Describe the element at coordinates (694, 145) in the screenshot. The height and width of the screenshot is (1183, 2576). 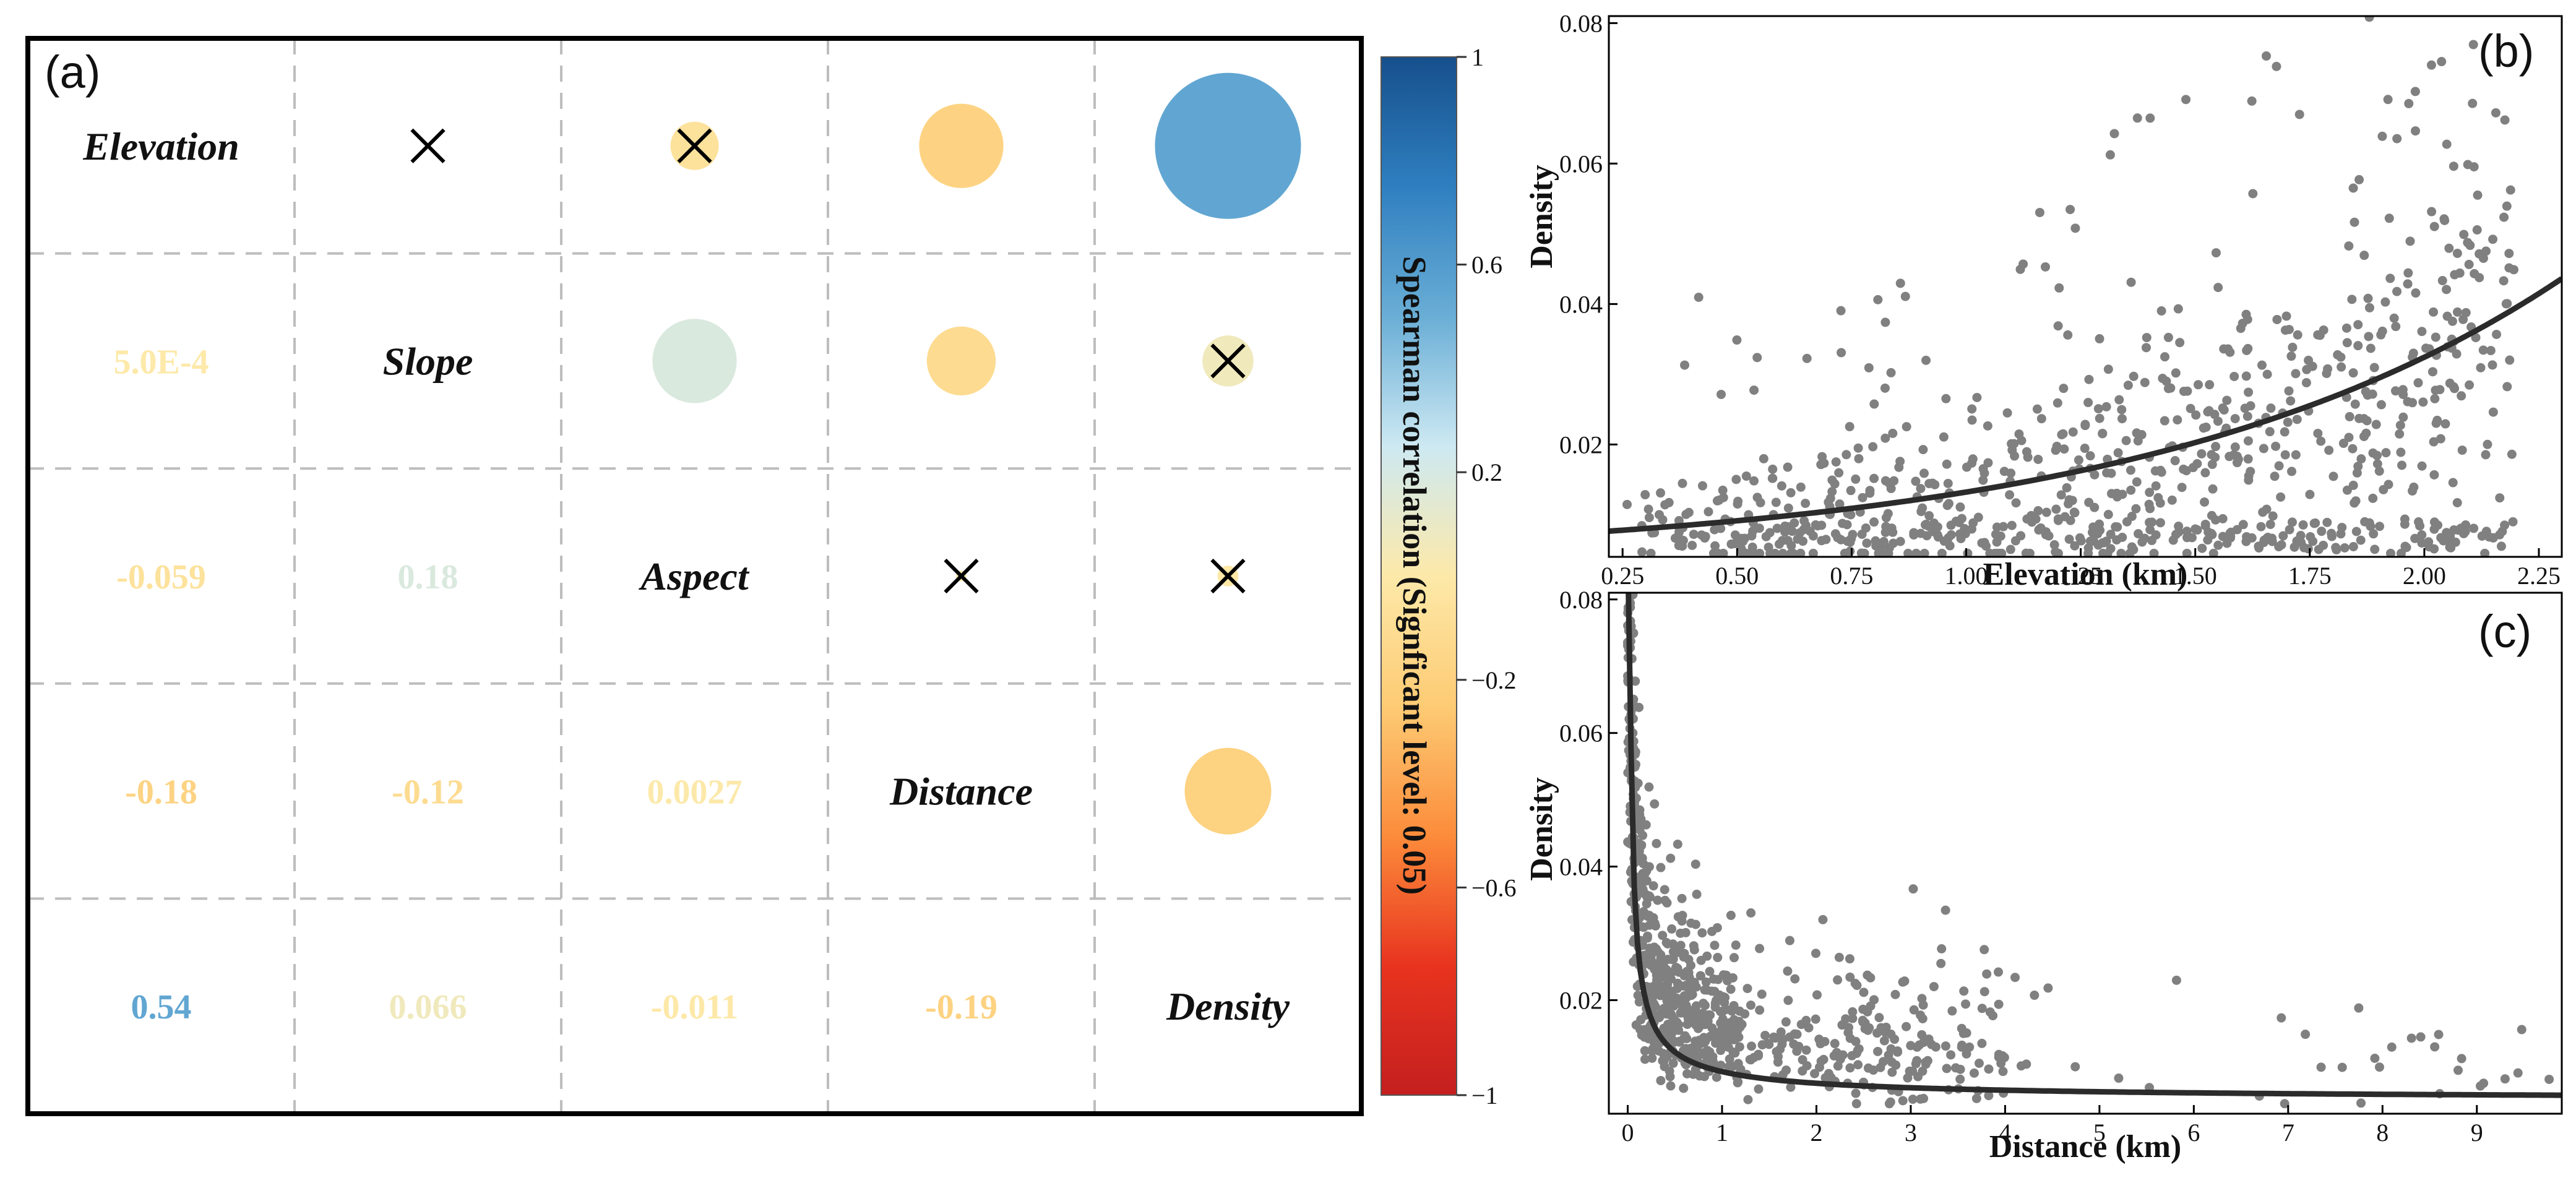
I see `not-significant-cross-icon` at that location.